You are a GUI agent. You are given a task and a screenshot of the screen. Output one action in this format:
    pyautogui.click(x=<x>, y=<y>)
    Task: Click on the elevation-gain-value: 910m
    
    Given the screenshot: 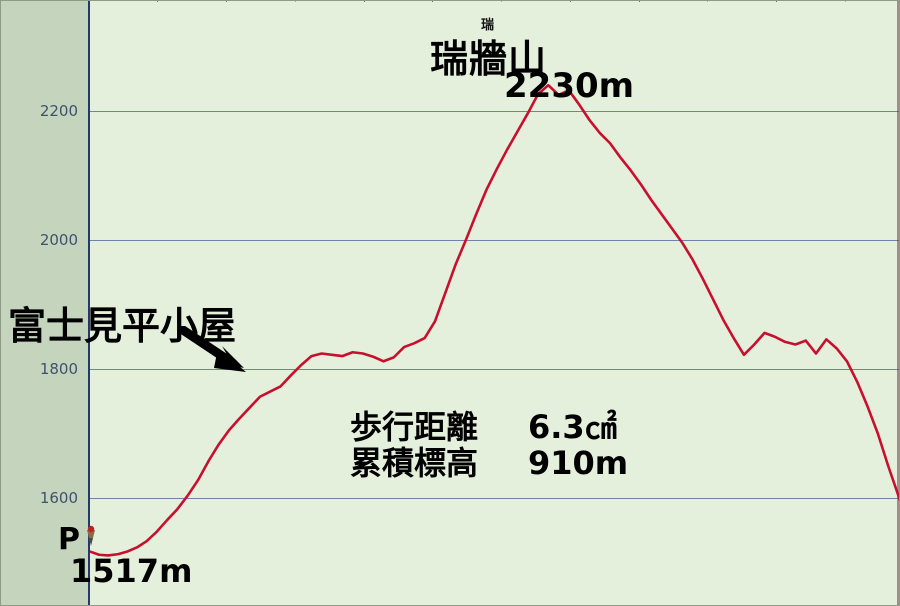 What is the action you would take?
    pyautogui.click(x=578, y=462)
    